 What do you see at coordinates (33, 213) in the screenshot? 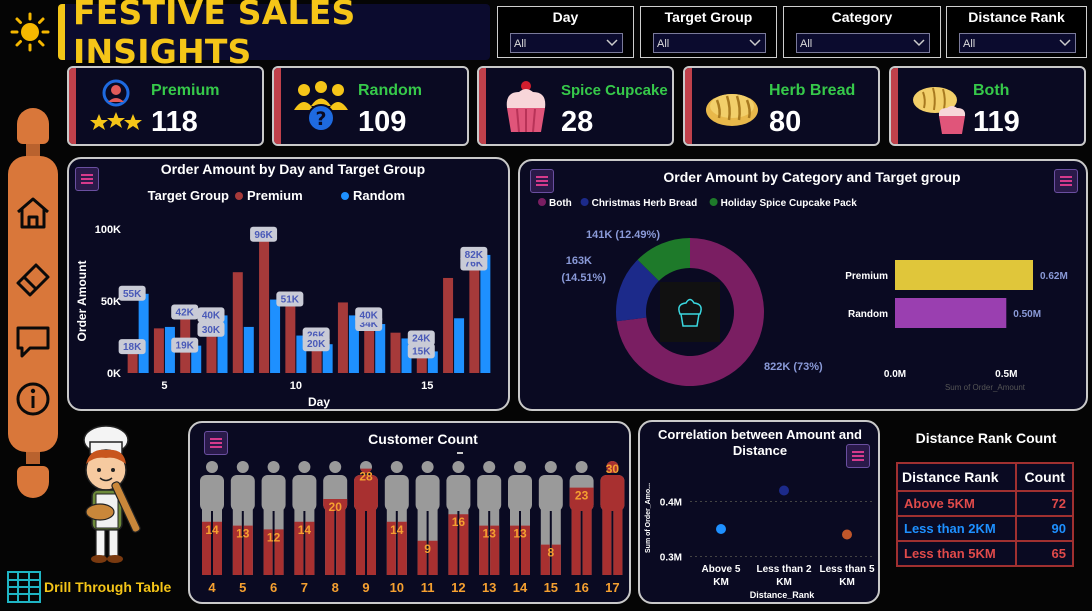
I see `home-icon` at bounding box center [33, 213].